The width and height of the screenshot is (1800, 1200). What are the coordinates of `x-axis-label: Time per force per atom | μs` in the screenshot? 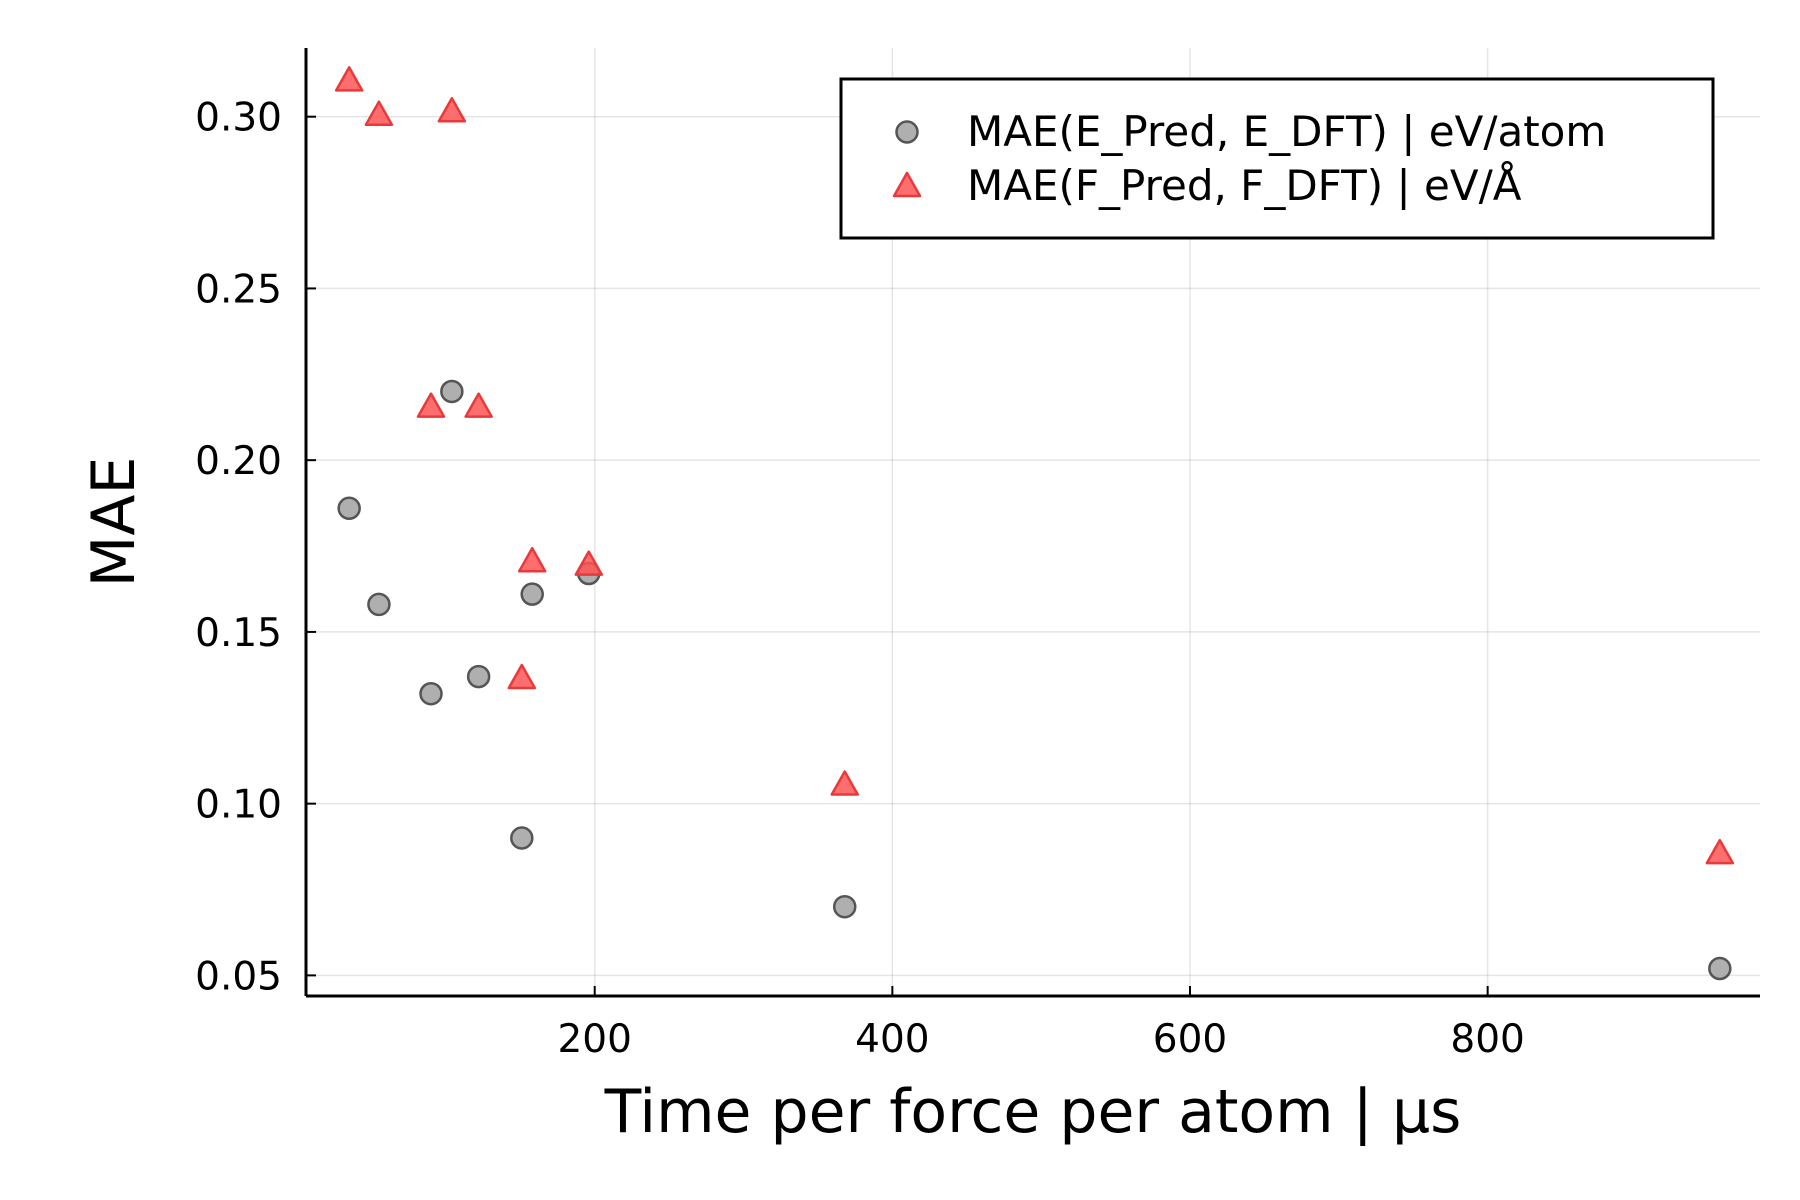 It's located at (1033, 1112).